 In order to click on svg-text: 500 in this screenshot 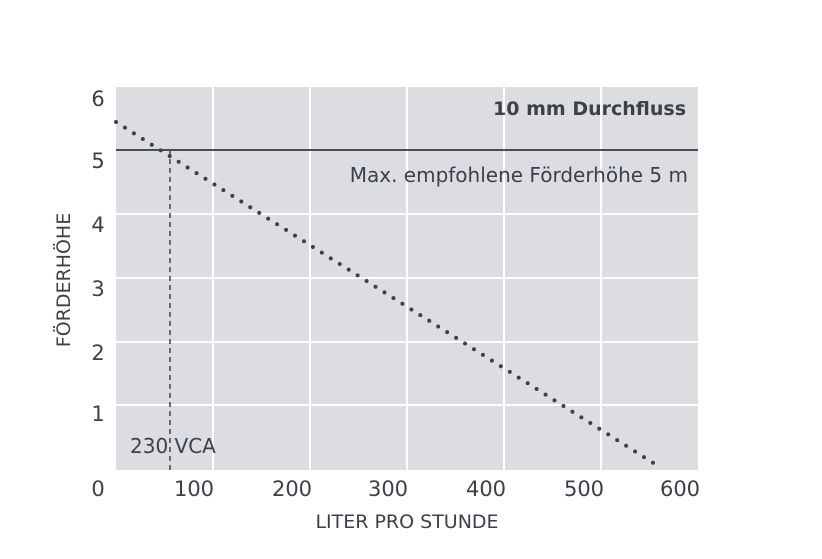, I will do `click(584, 489)`.